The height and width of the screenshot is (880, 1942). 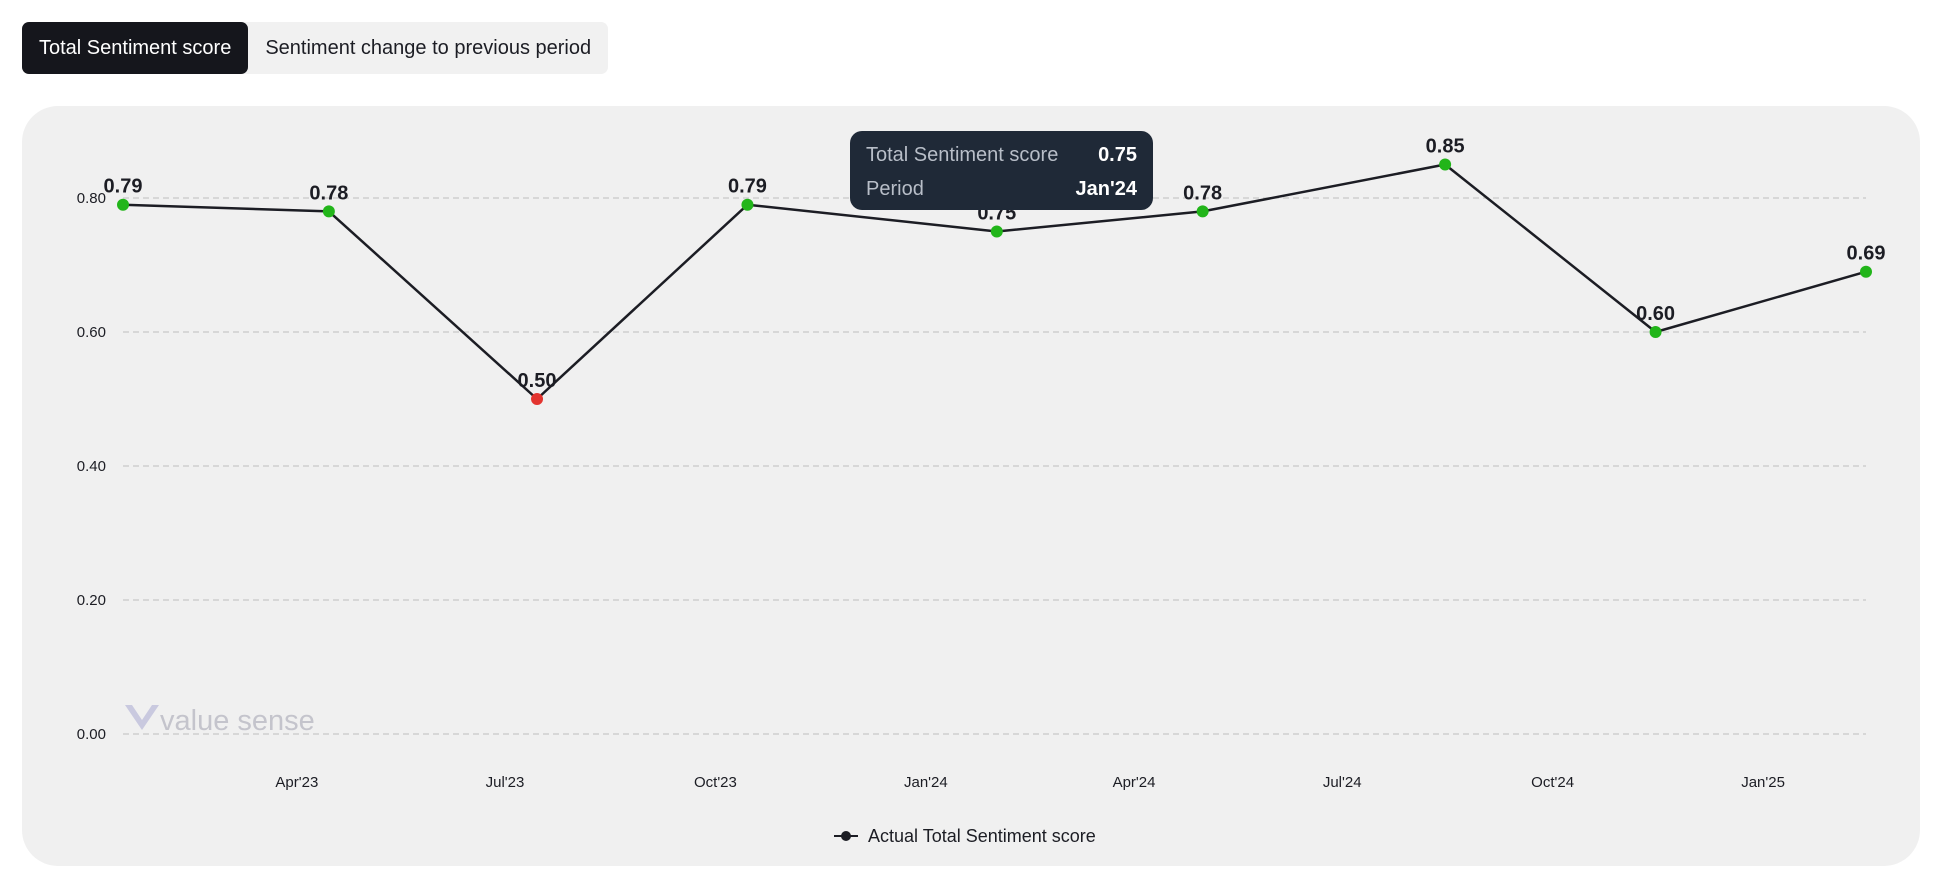 I want to click on data-label: 0.60, so click(x=1655, y=314).